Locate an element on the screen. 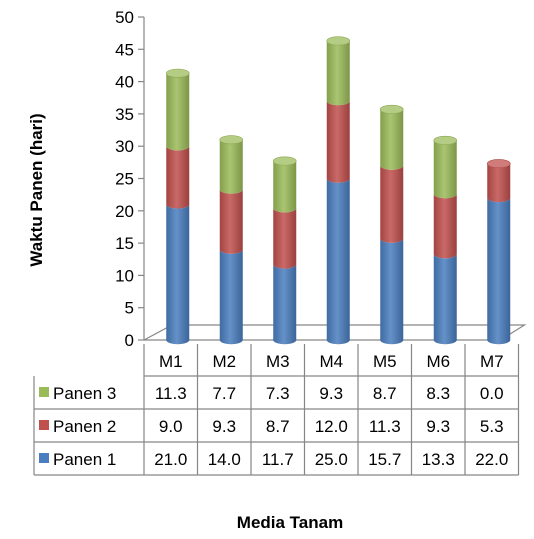 The image size is (534, 539). bar-stack-m6 is located at coordinates (445, 240).